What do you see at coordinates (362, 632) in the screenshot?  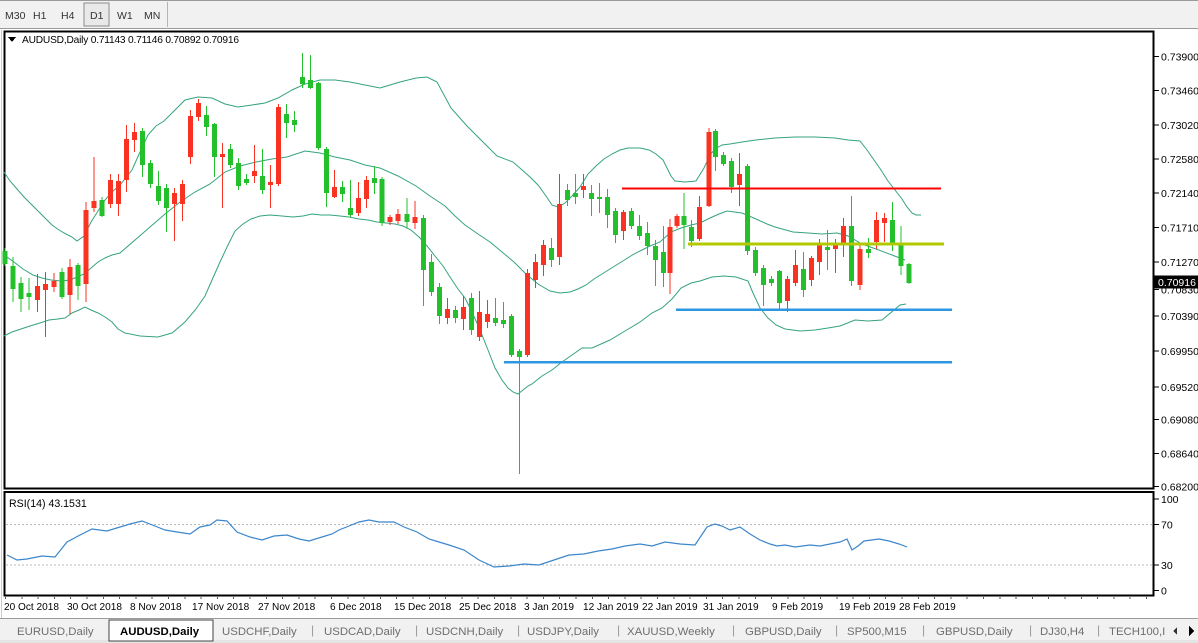 I see `svg-text: USDCAD,Daily` at bounding box center [362, 632].